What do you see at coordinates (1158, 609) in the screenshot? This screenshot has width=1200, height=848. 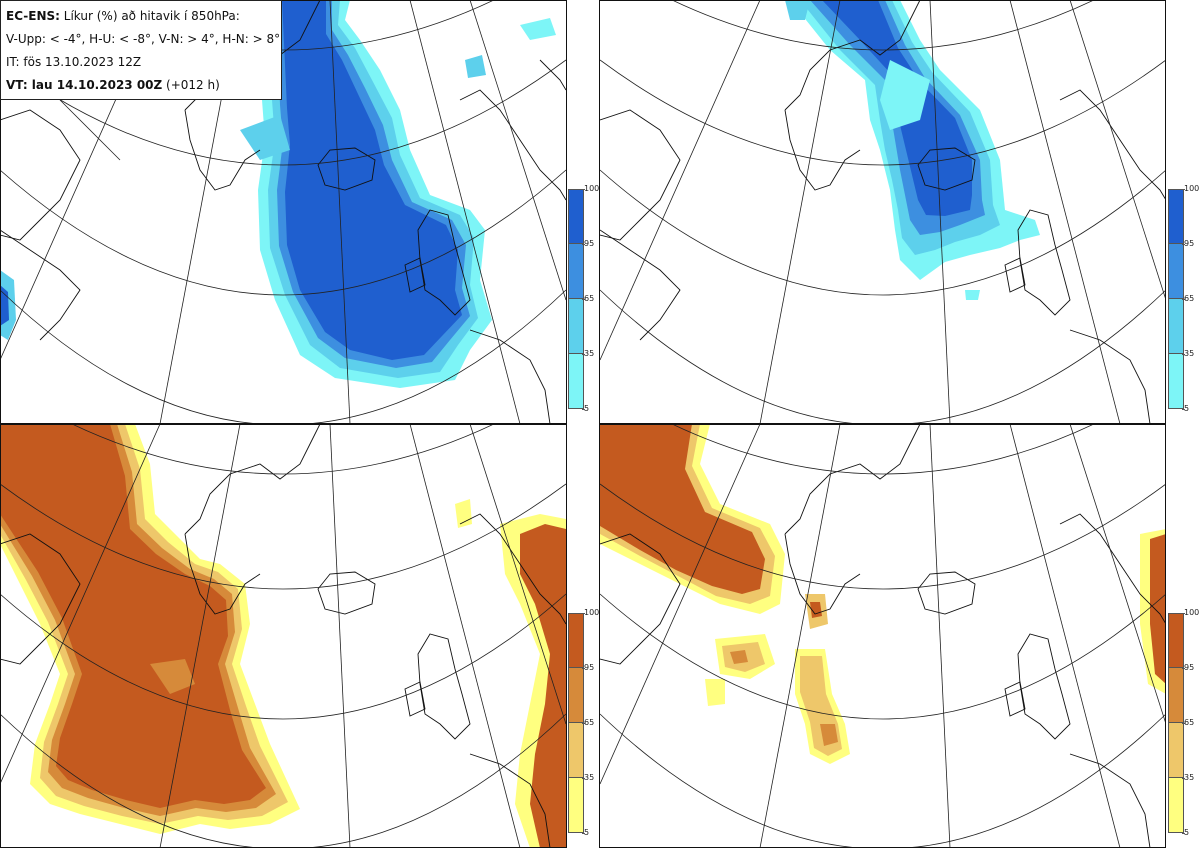 I see `prob-east-edge-core` at bounding box center [1158, 609].